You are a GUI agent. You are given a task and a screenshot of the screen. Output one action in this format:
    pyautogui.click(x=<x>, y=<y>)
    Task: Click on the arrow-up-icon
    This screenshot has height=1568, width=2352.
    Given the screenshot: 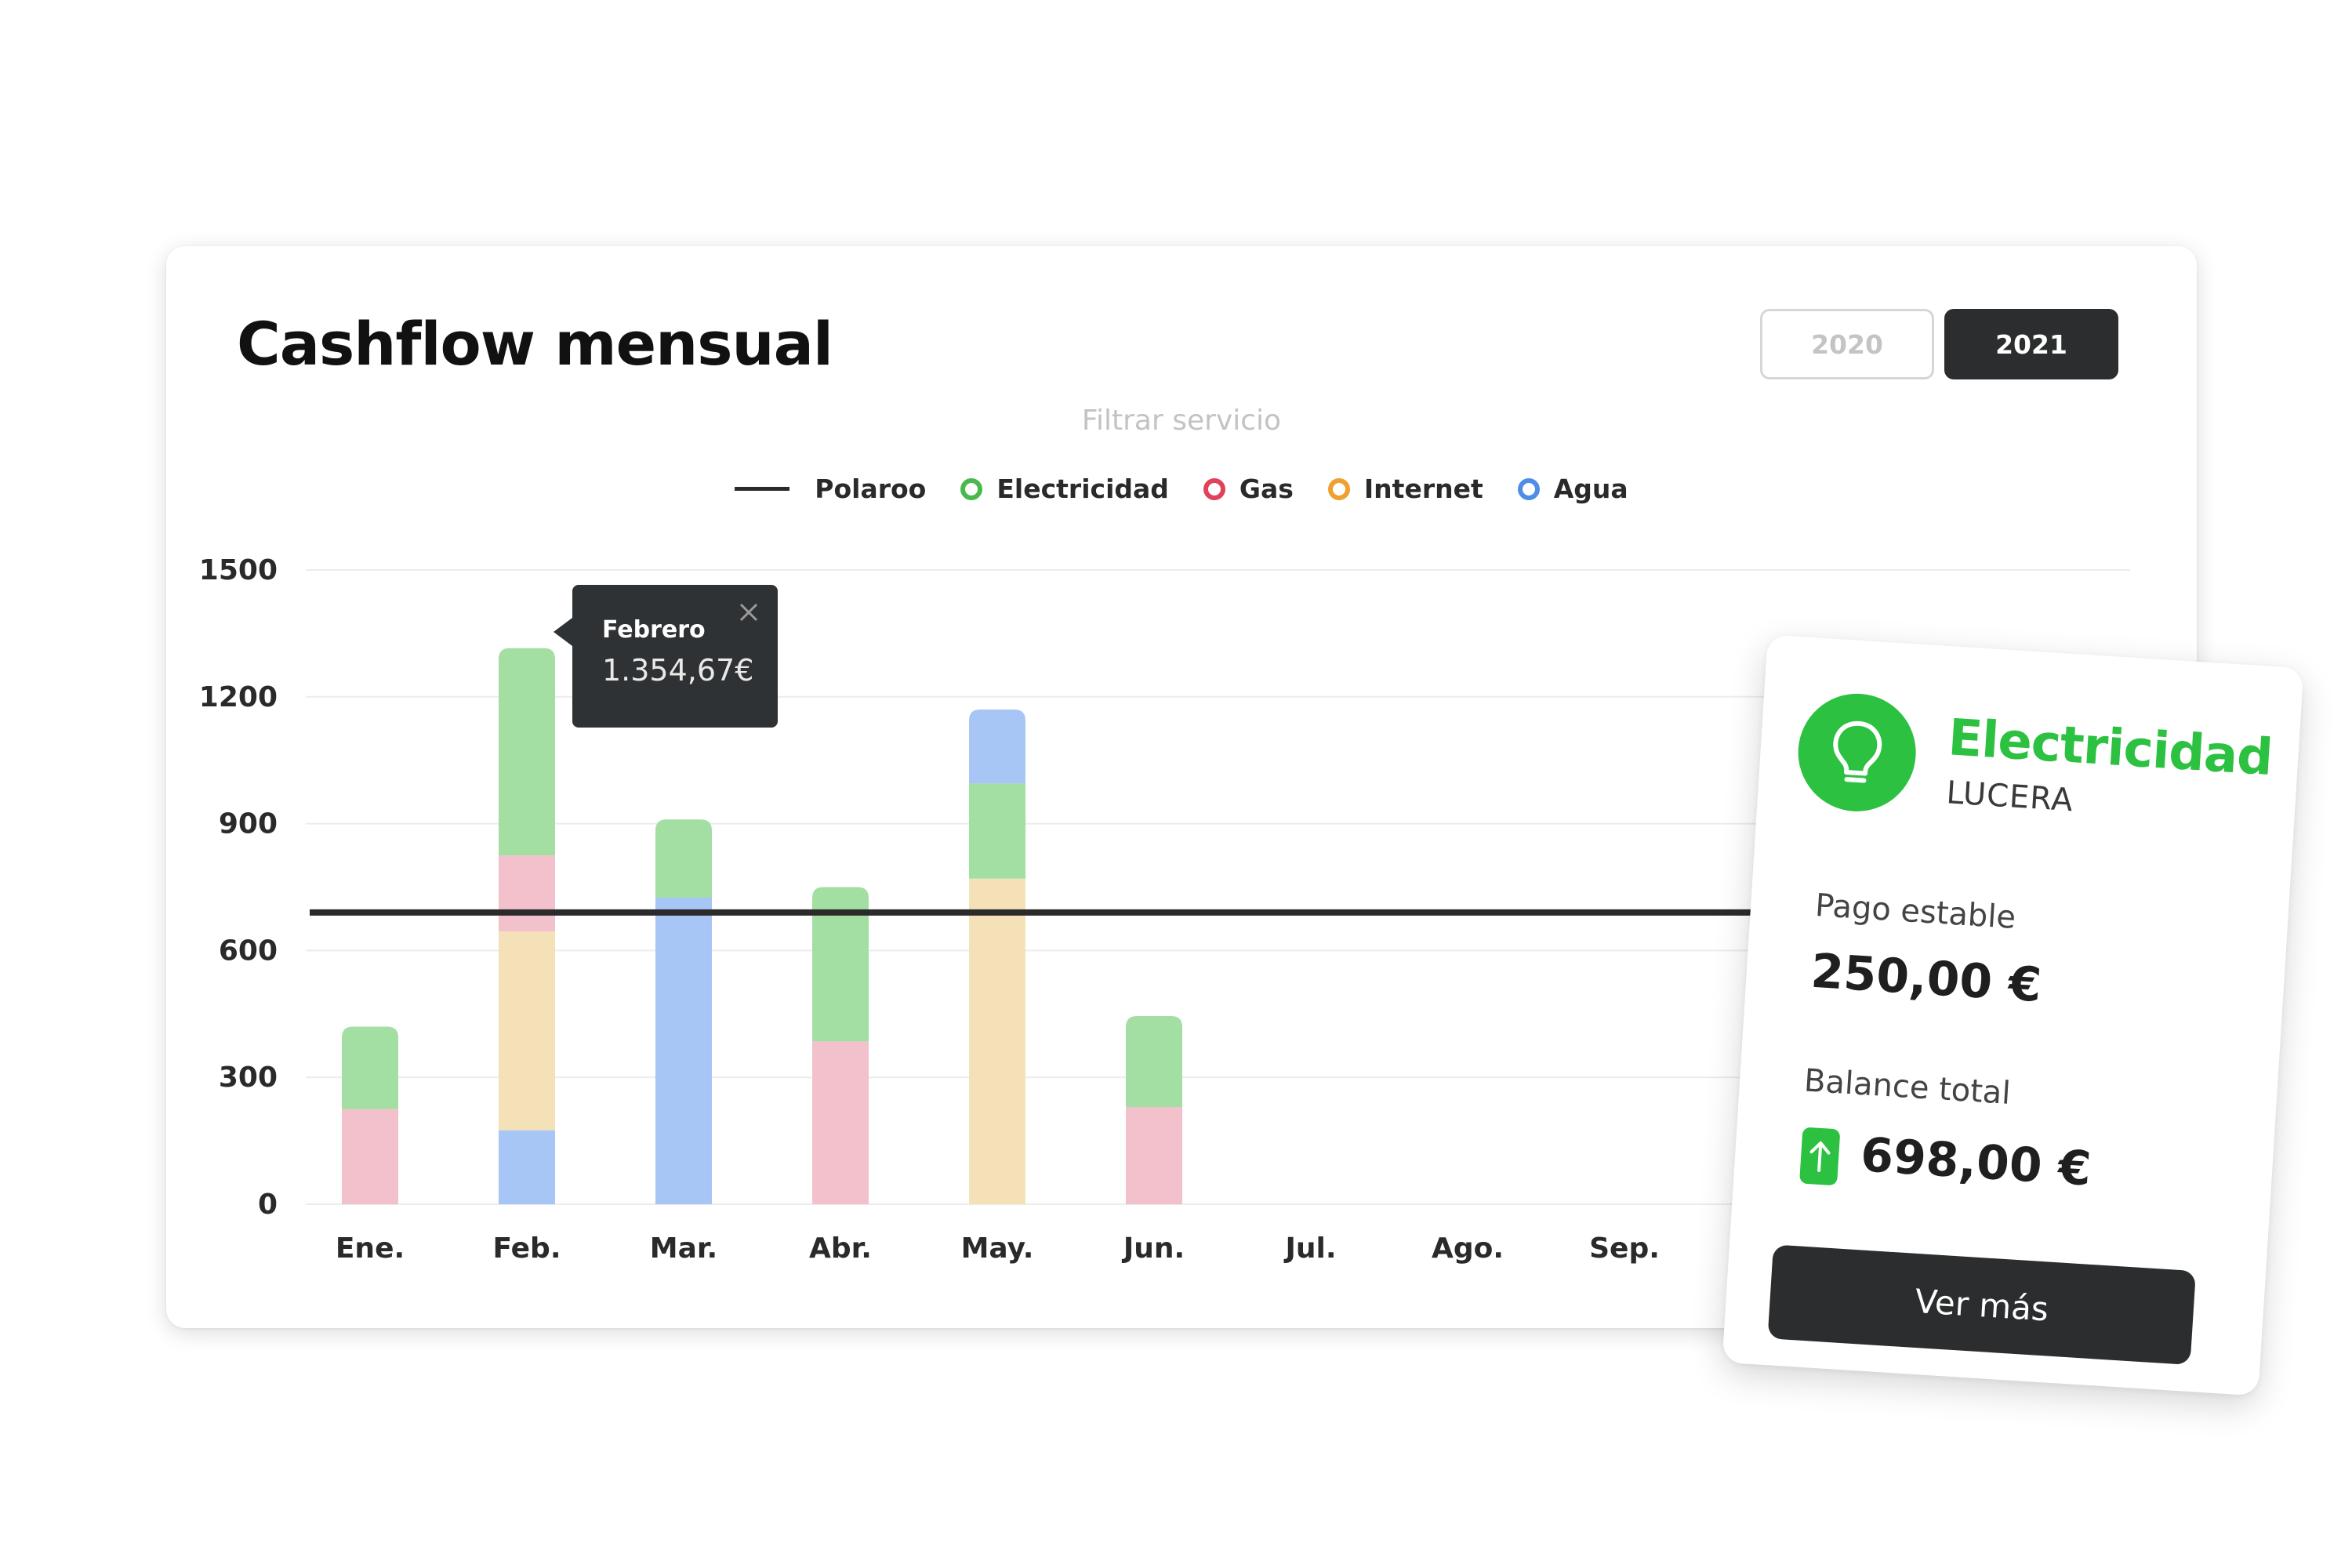 What is the action you would take?
    pyautogui.click(x=1820, y=1156)
    